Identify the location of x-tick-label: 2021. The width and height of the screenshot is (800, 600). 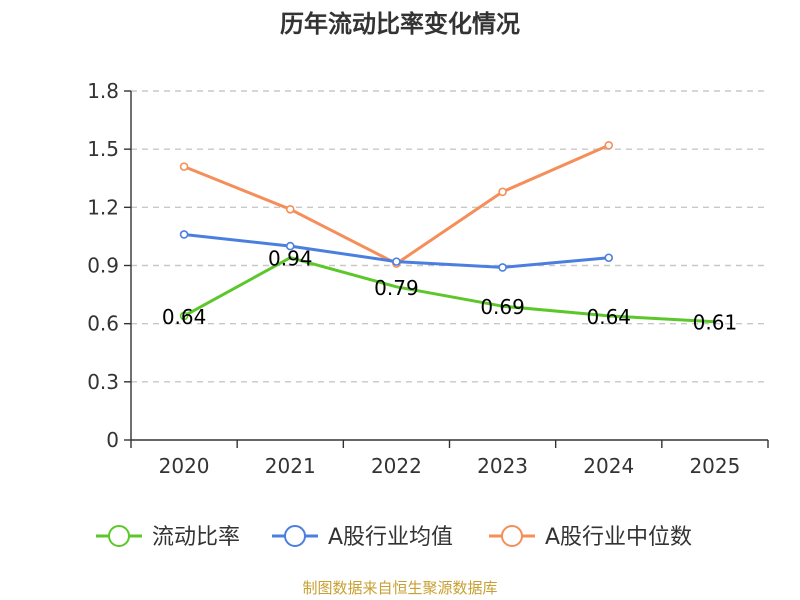
(290, 466).